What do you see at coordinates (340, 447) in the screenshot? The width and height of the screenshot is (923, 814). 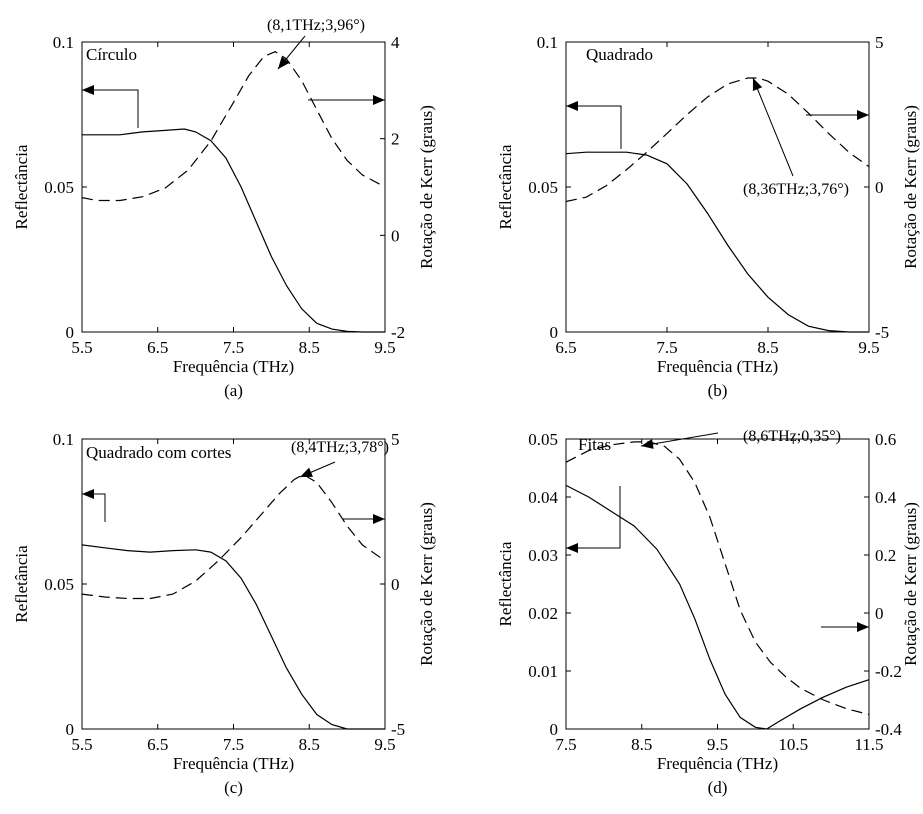 I see `peak-annotation: (8,4THz;3,78°)` at bounding box center [340, 447].